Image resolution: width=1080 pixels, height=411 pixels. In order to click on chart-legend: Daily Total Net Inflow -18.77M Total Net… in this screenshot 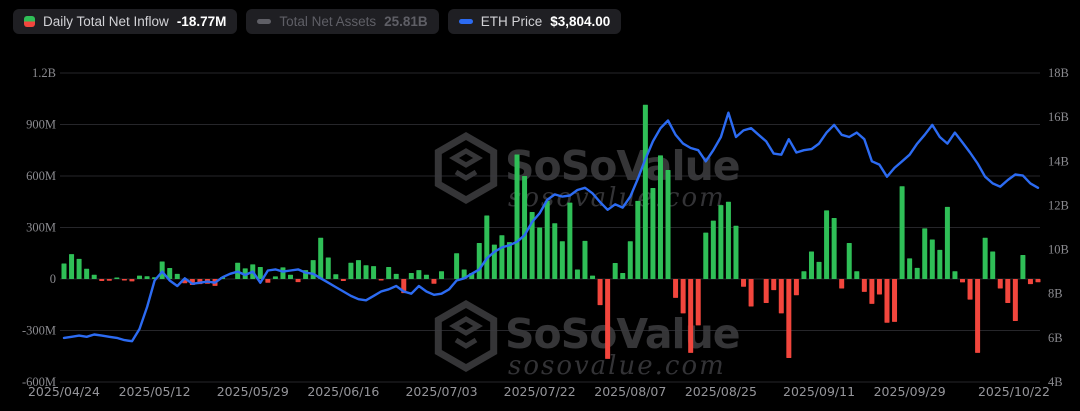, I will do `click(317, 21)`.